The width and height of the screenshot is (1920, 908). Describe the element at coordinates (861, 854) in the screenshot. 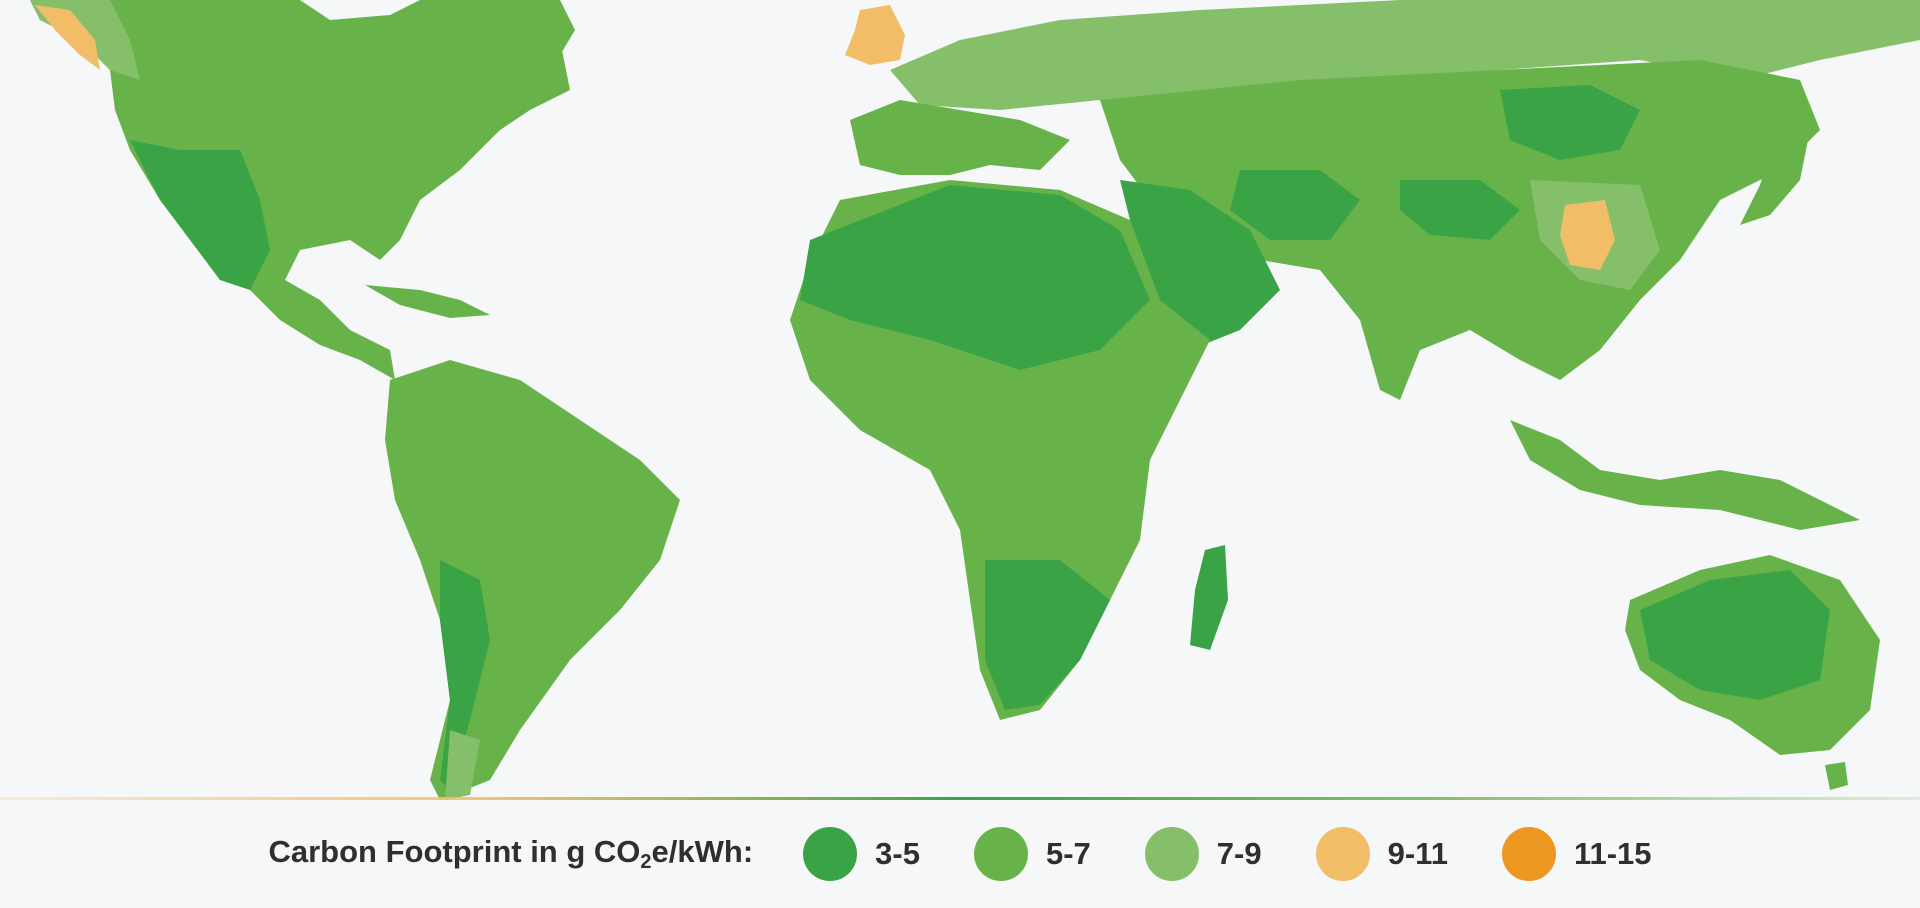

I see `legend-item-3-5: 3-5` at that location.